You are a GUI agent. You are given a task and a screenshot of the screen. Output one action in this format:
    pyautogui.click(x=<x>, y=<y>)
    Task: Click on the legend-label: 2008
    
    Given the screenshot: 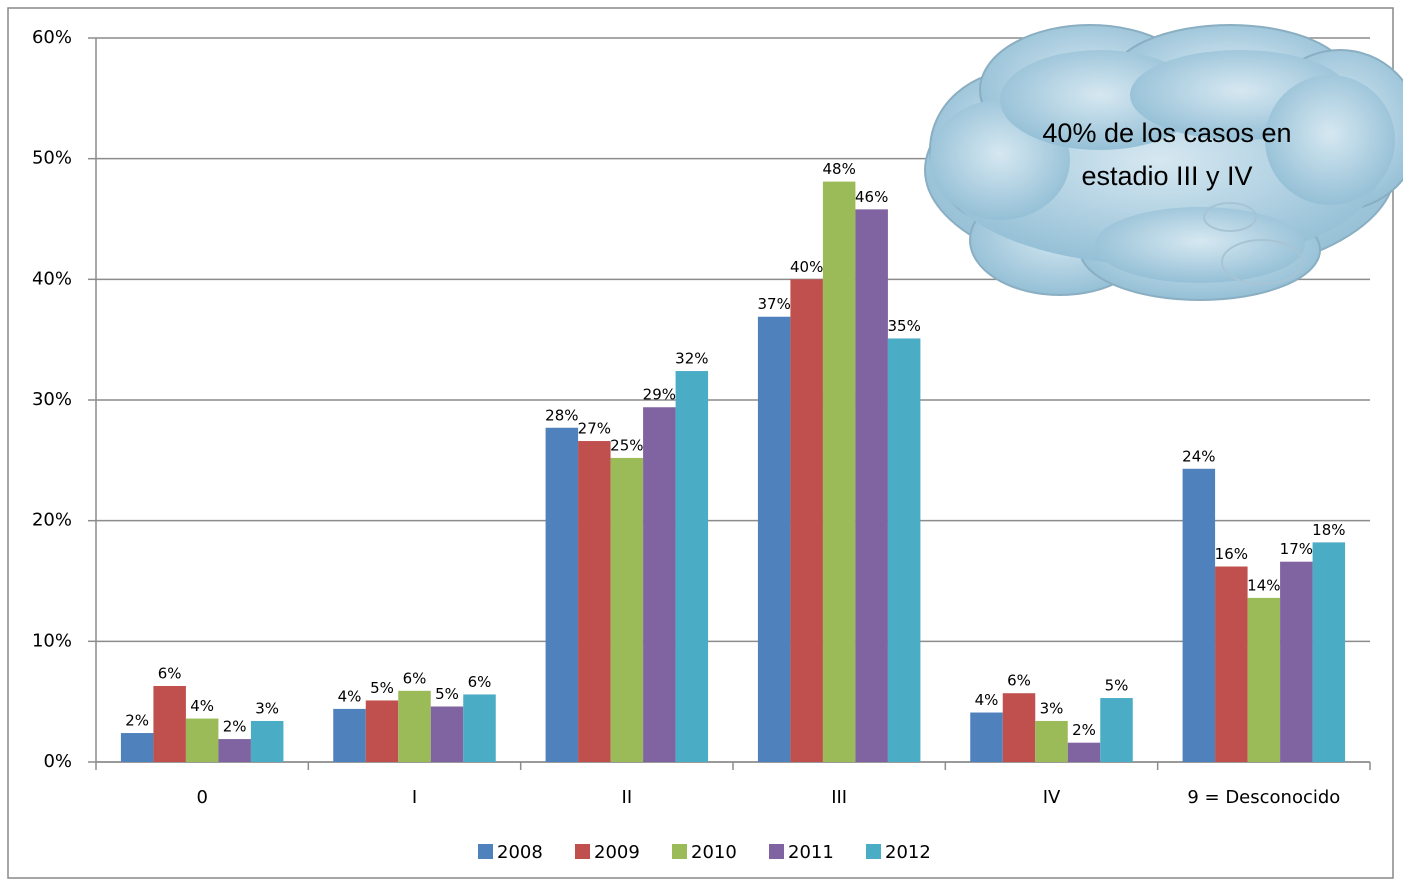 What is the action you would take?
    pyautogui.click(x=520, y=852)
    